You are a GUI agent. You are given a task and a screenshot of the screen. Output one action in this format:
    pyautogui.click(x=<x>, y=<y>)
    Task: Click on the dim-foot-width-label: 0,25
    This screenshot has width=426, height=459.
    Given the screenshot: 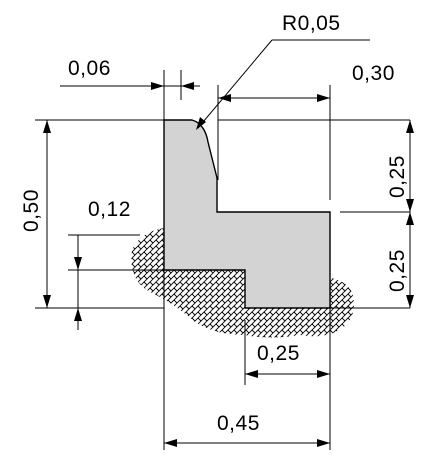 What is the action you would take?
    pyautogui.click(x=278, y=353)
    